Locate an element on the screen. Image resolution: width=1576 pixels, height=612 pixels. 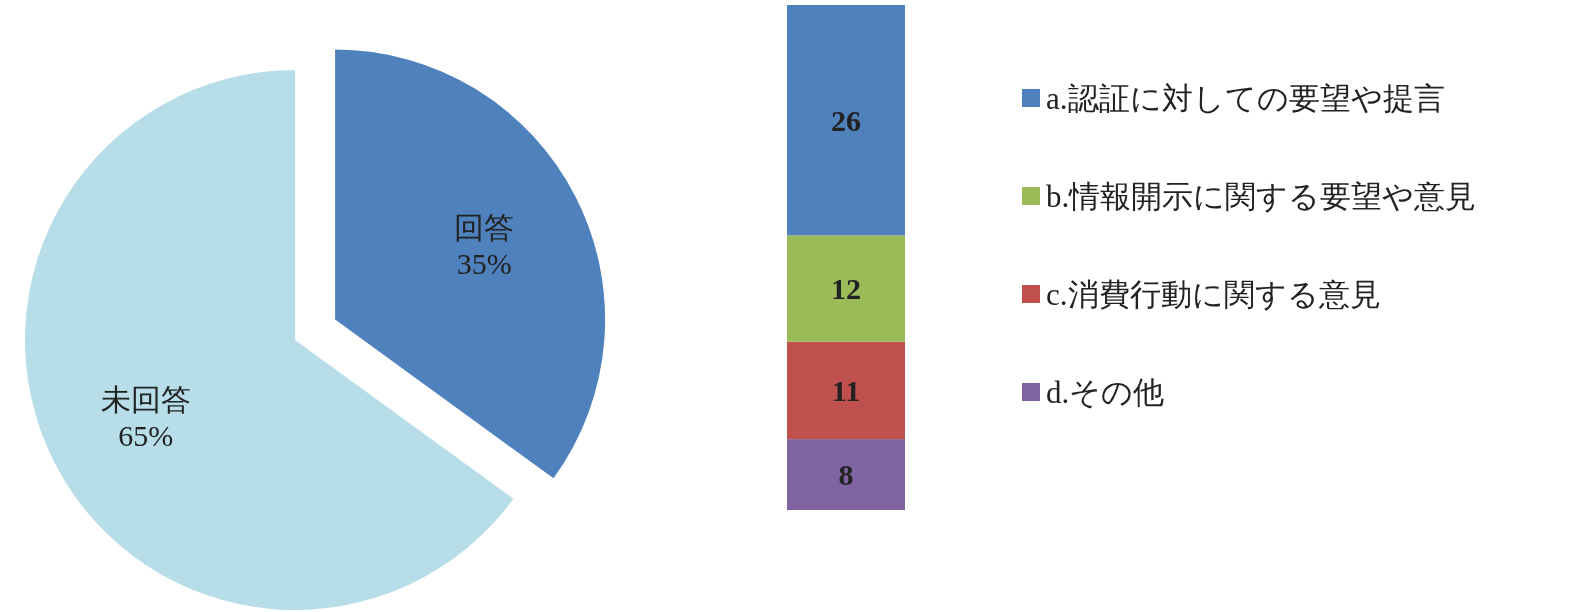
data-label: 8 is located at coordinates (846, 475).